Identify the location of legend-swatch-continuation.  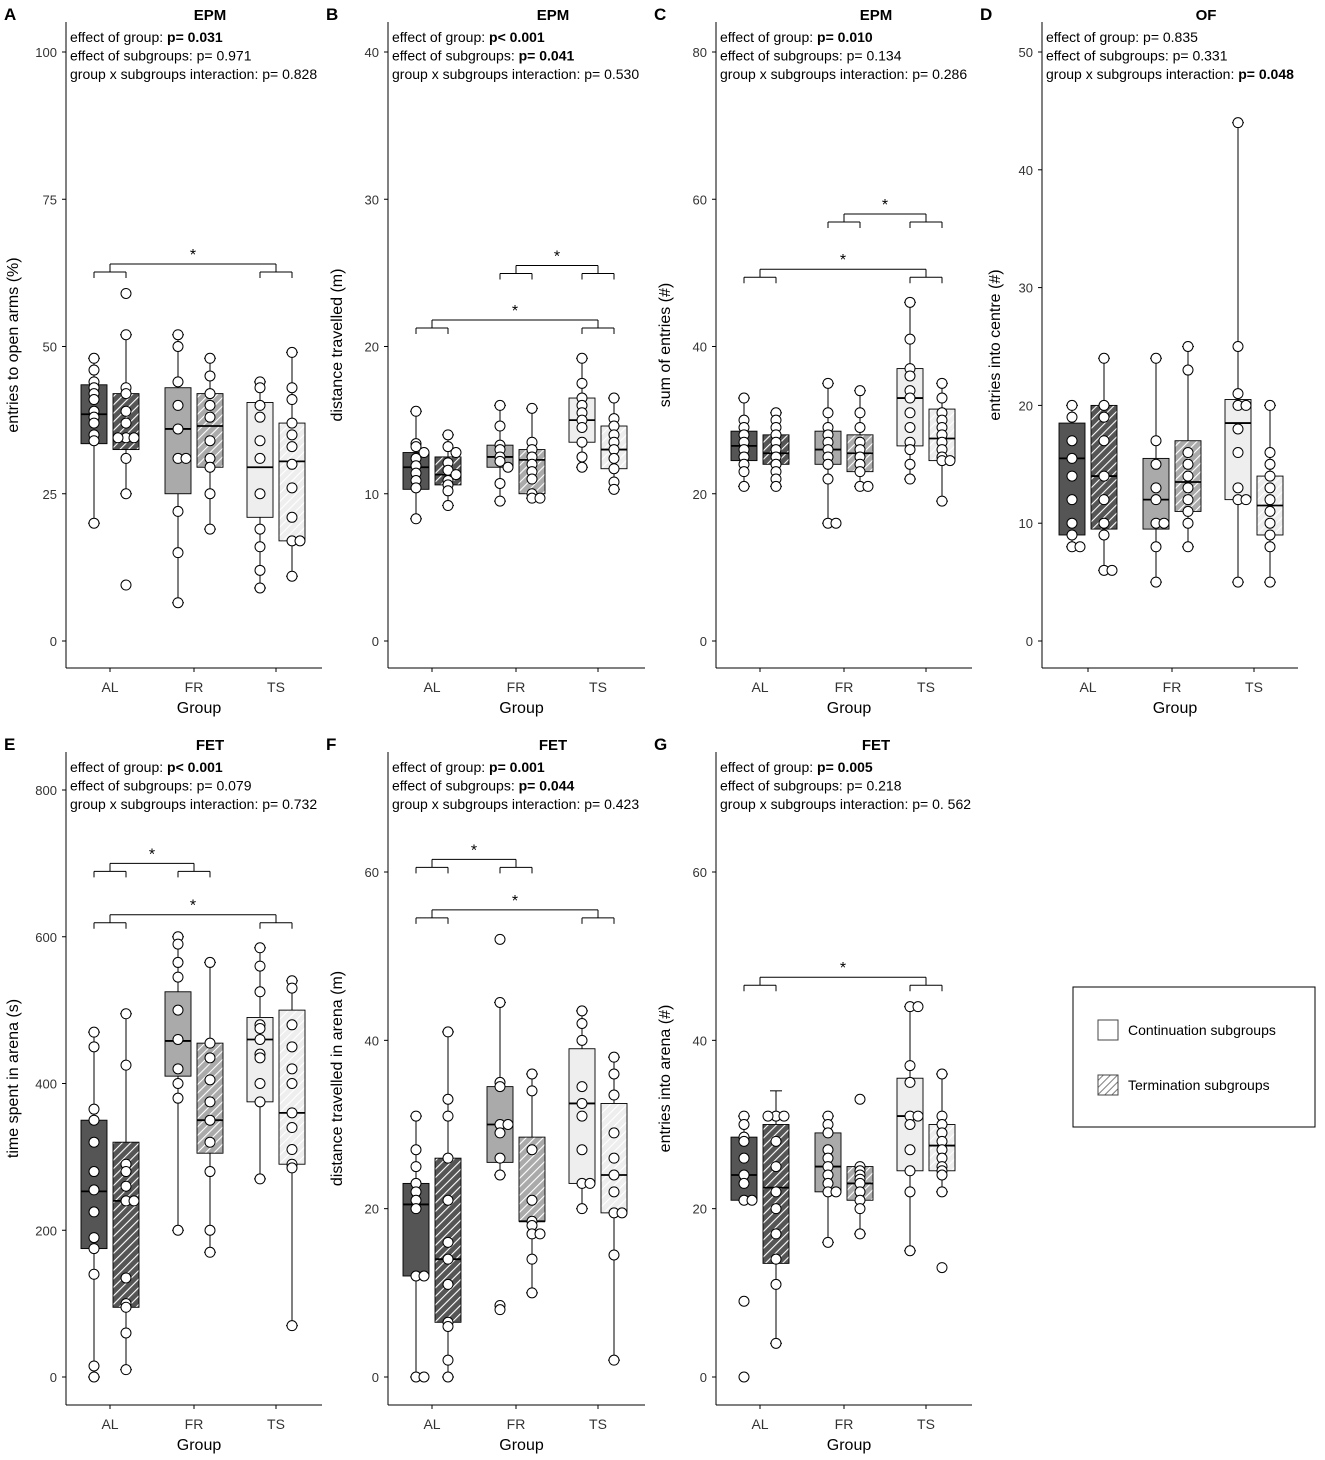
(1108, 1030).